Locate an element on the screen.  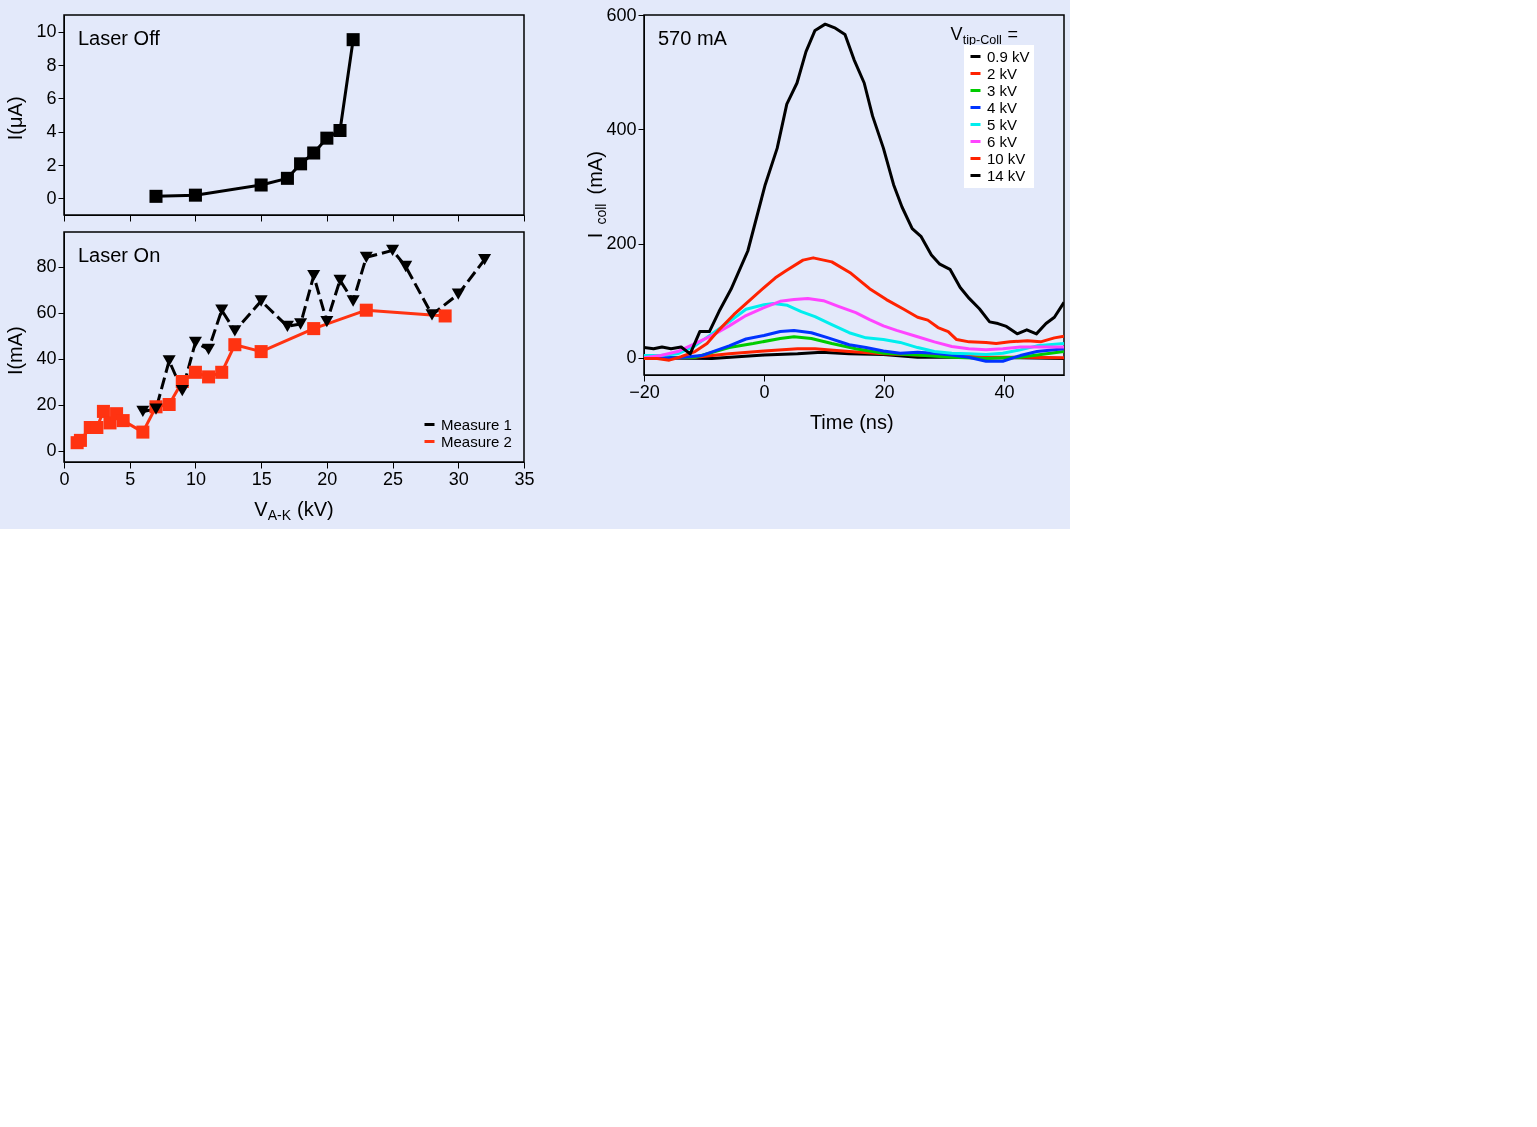
x-axis-title: Time (ns) is located at coordinates (851, 422).